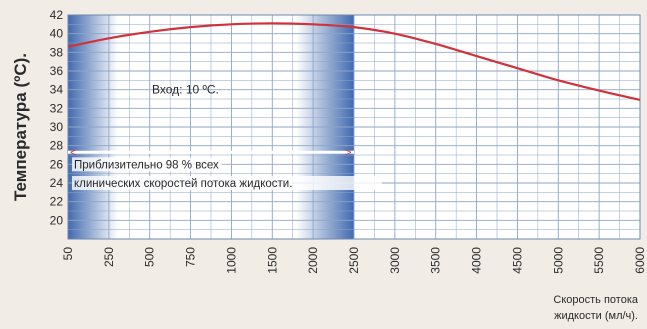 This screenshot has width=647, height=329. I want to click on x-tick-label: 3000, so click(395, 260).